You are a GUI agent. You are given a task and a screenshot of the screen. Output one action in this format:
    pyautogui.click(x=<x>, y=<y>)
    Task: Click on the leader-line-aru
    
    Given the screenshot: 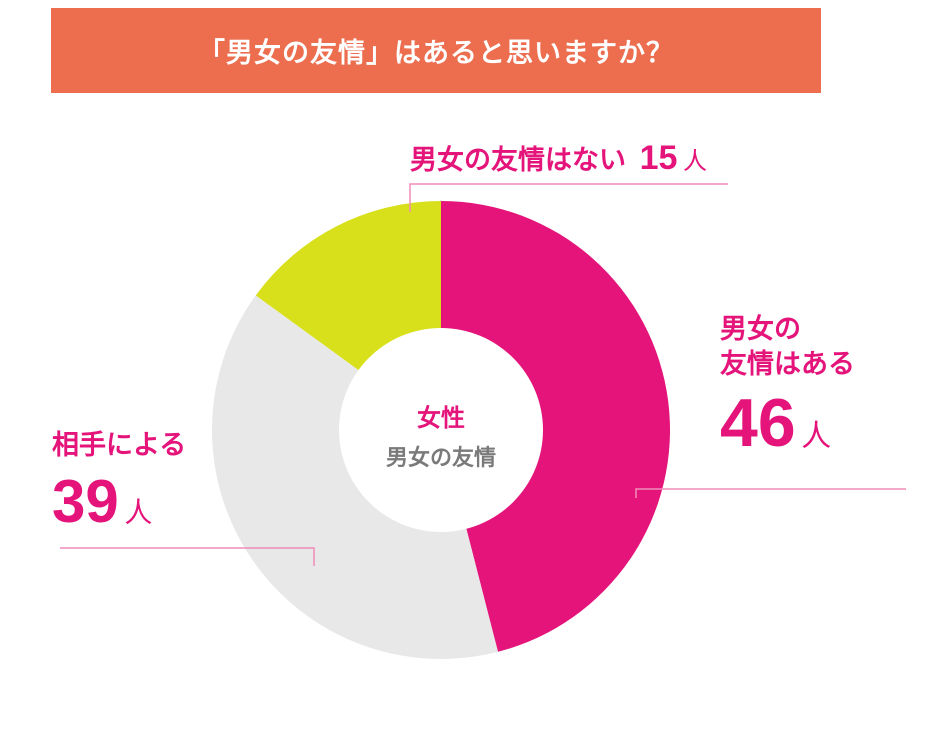 What is the action you would take?
    pyautogui.click(x=770, y=493)
    